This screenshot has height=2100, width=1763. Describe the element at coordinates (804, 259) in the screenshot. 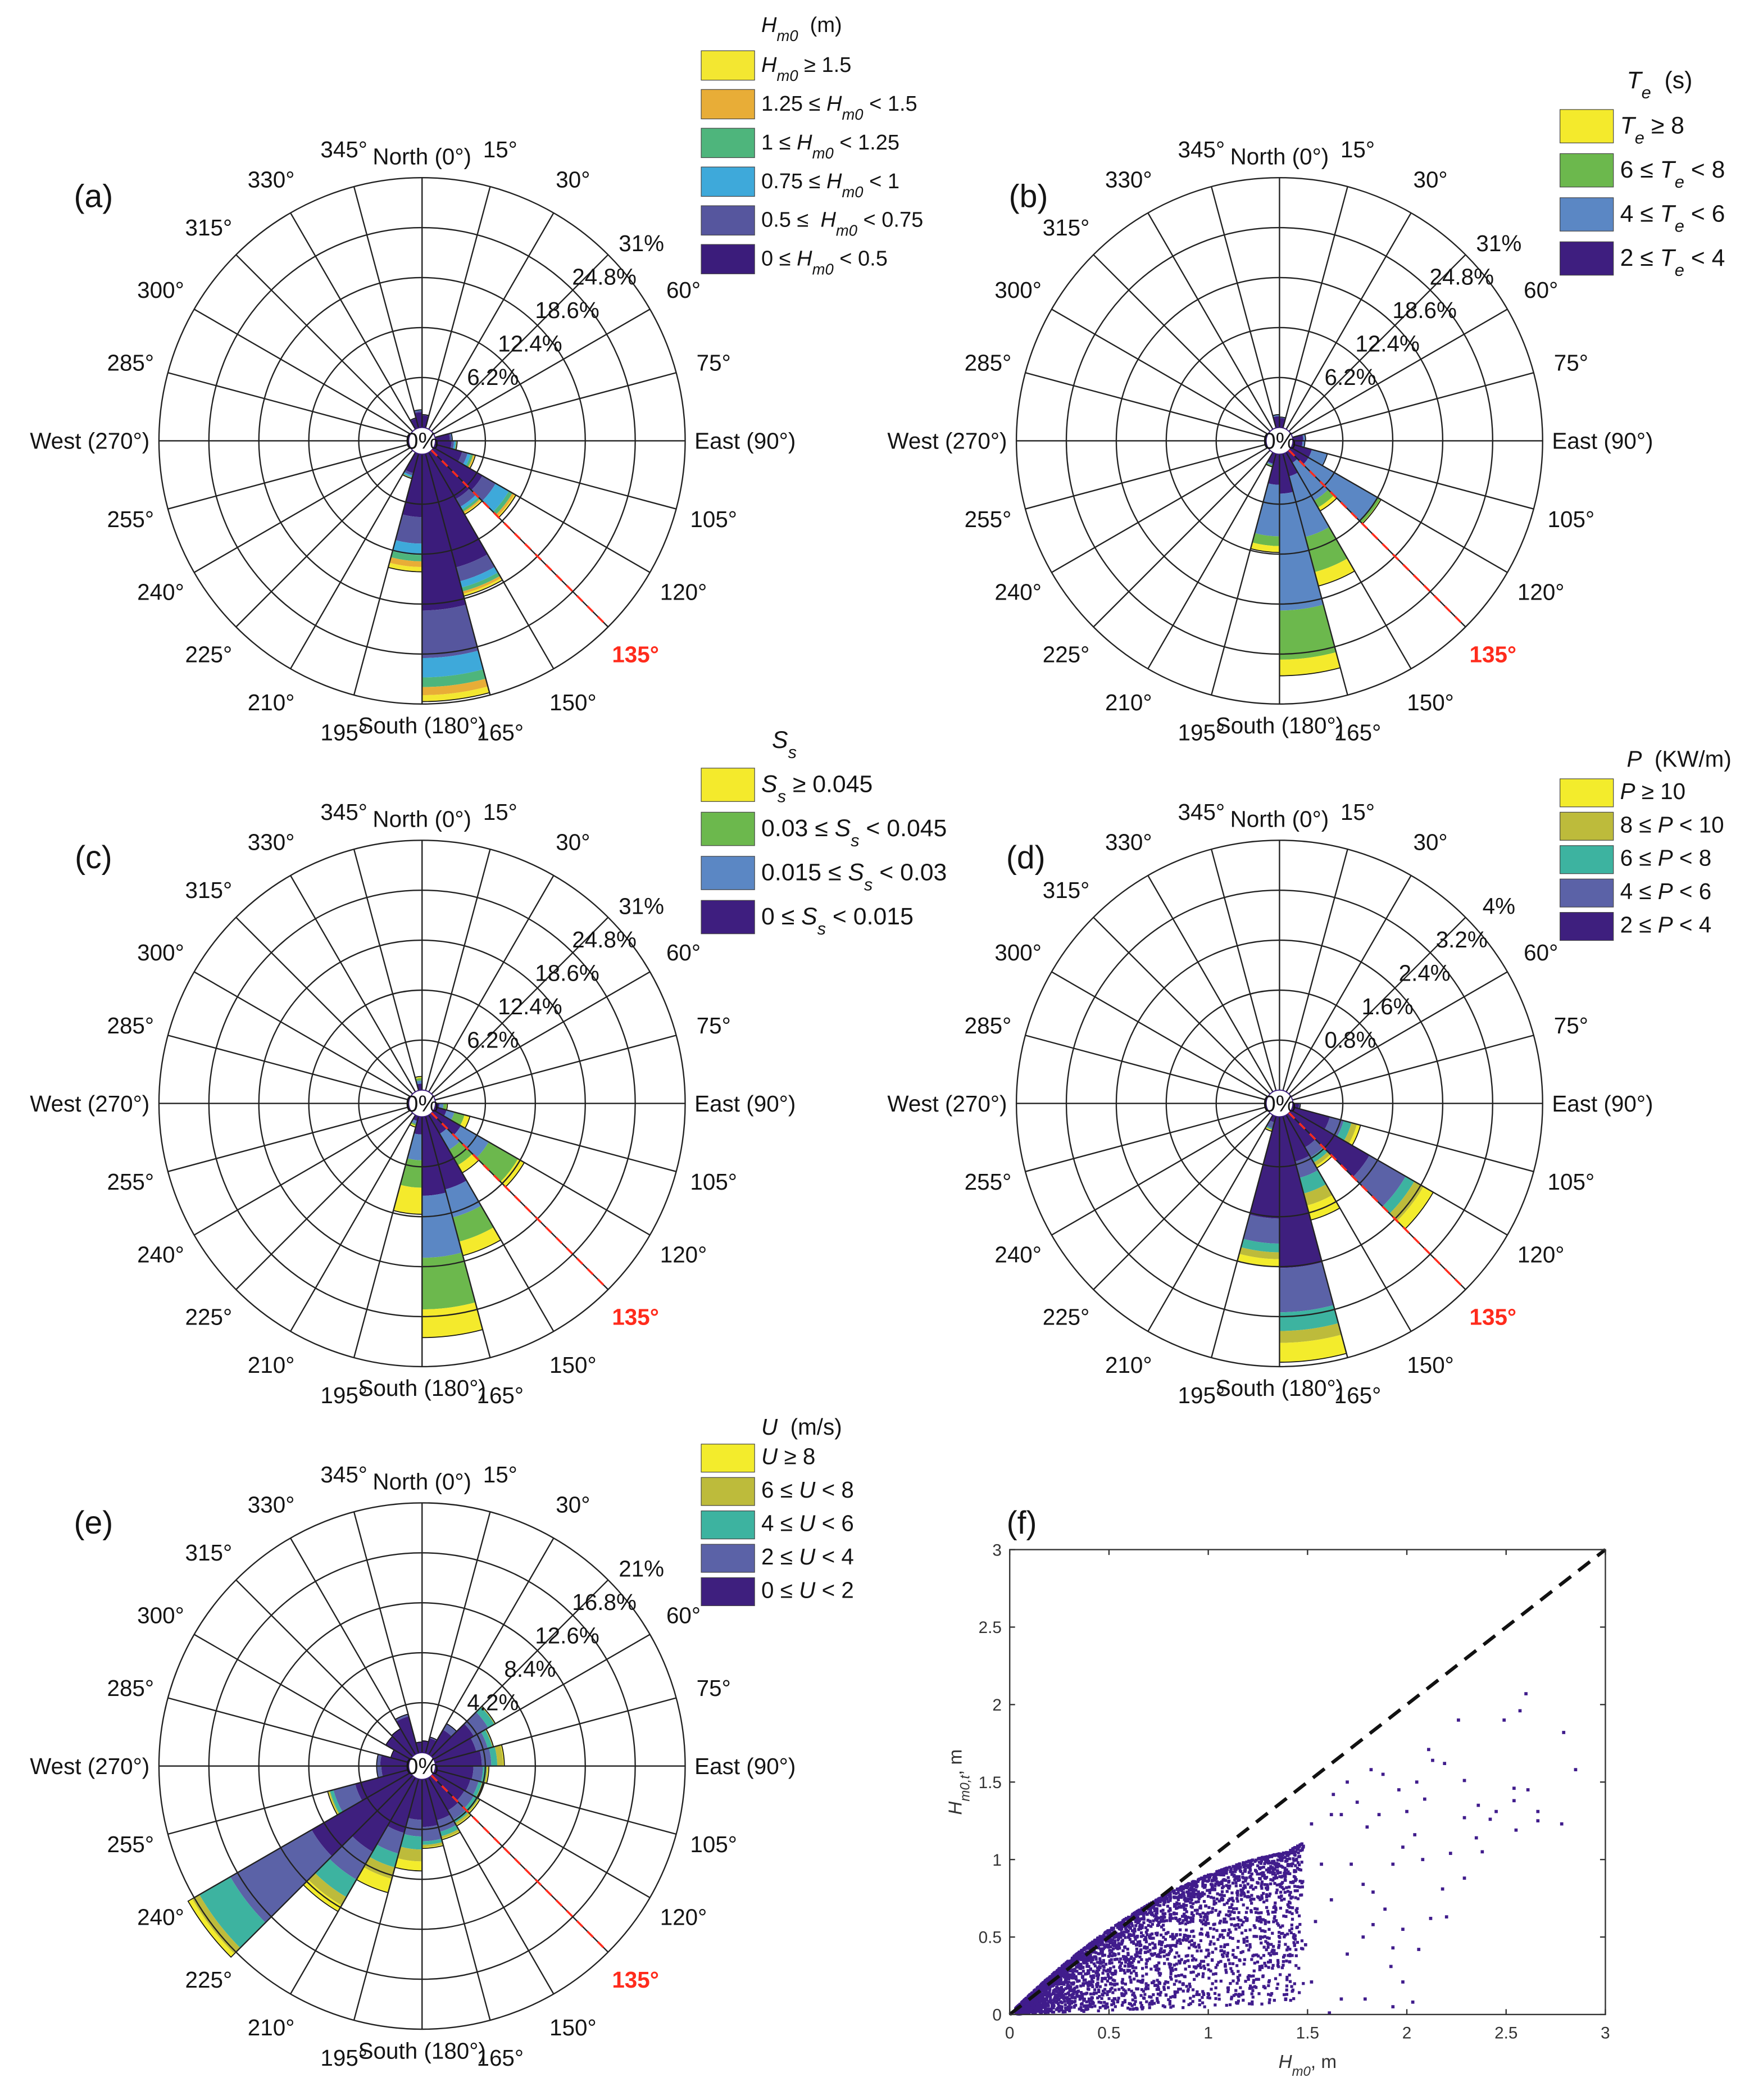

I see `label-part-var: H` at that location.